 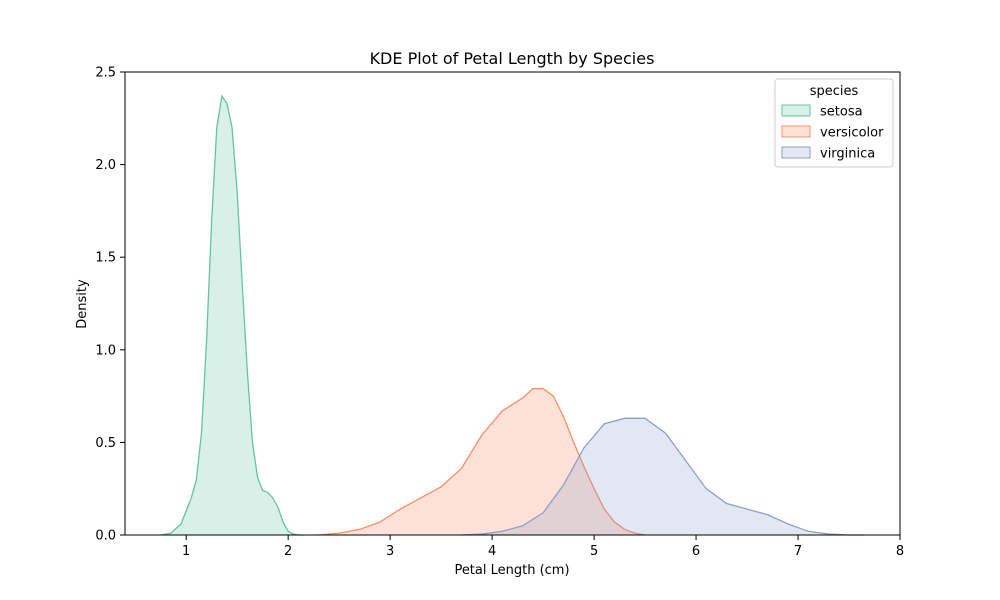 I want to click on legend-item-virginica: virginica, so click(x=828, y=154).